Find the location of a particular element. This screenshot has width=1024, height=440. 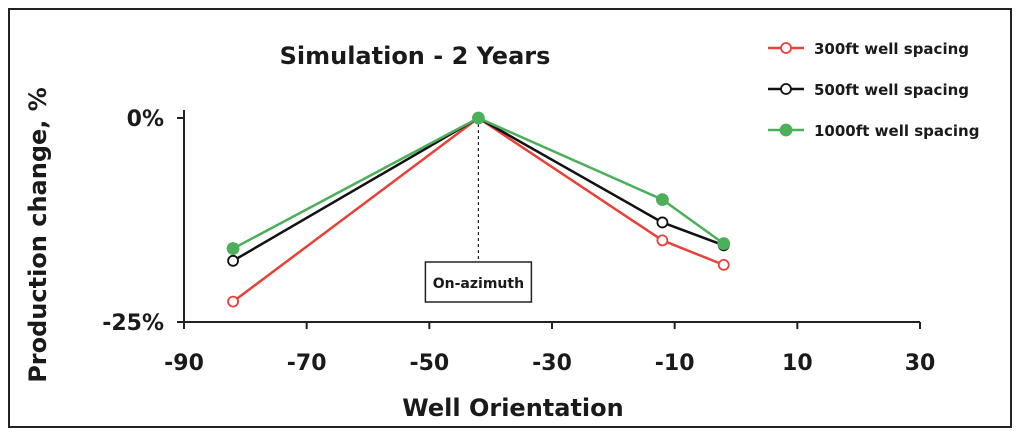

x-tick-label: -70 is located at coordinates (307, 363).